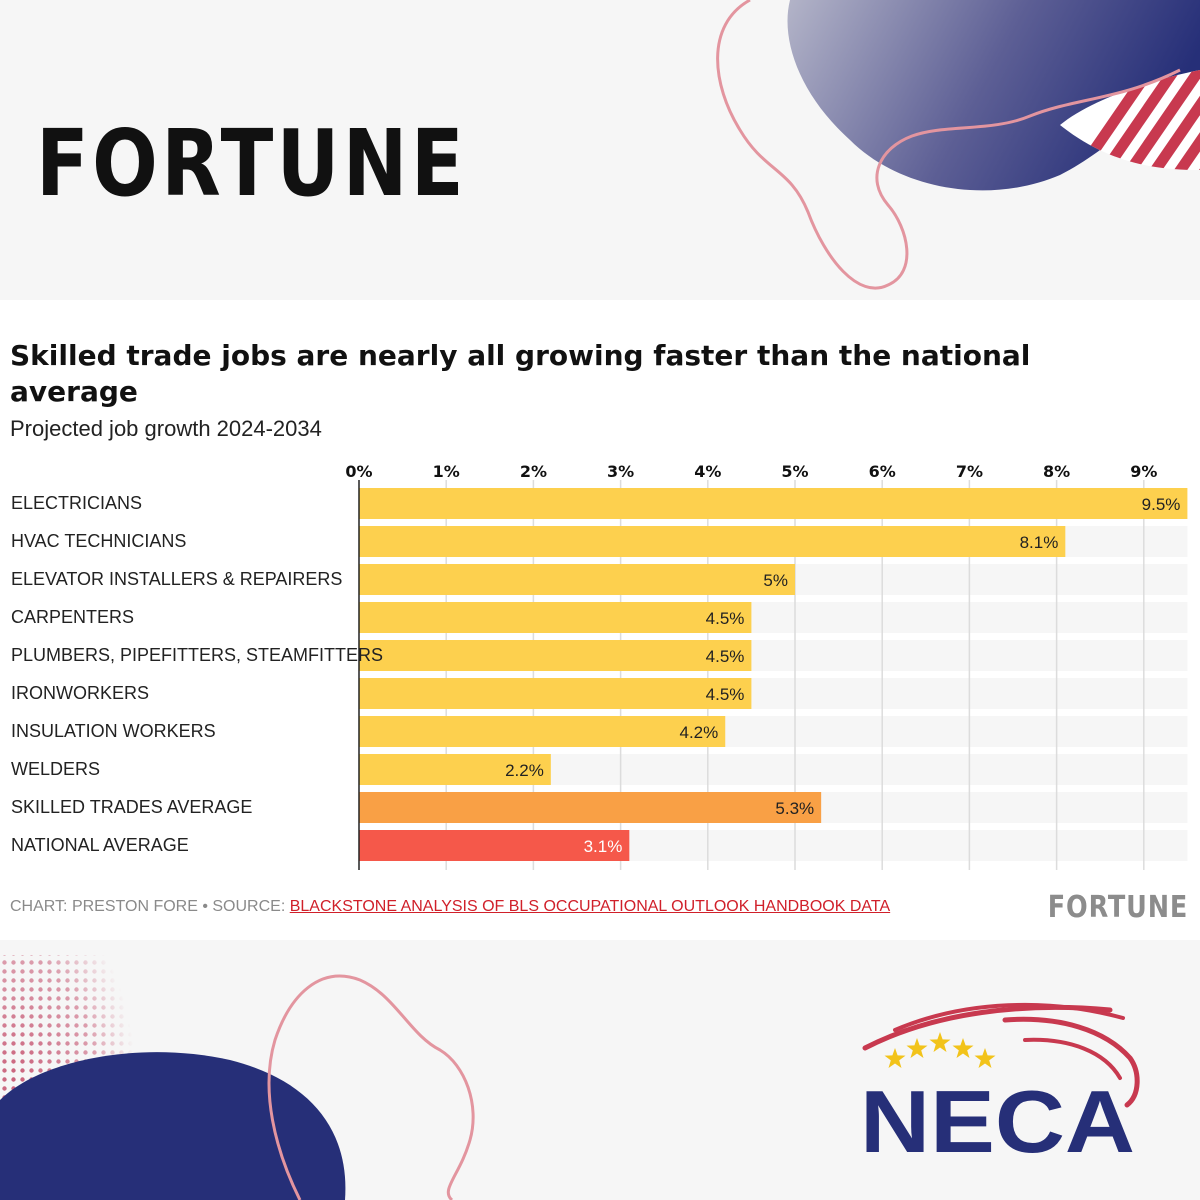 This screenshot has width=1200, height=1200. Describe the element at coordinates (1001, 1055) in the screenshot. I see `neca-flag-swoosh` at that location.